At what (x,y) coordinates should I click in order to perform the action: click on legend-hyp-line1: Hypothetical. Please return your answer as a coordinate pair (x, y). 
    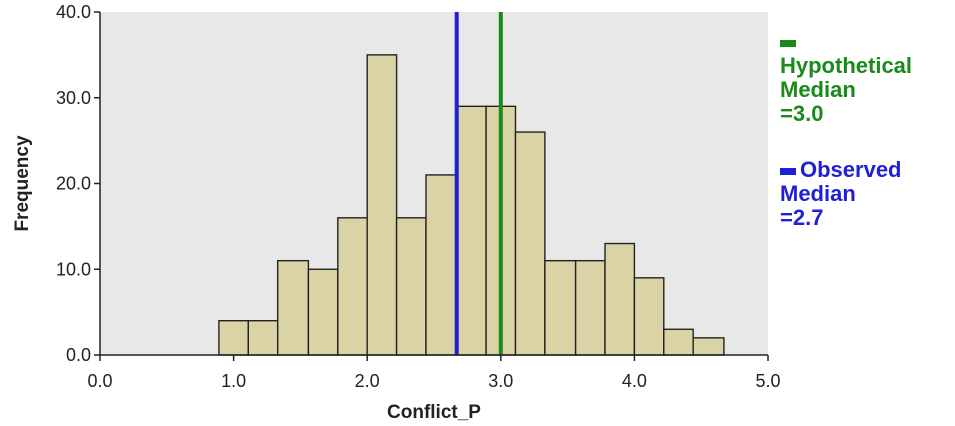
    Looking at the image, I should click on (846, 65).